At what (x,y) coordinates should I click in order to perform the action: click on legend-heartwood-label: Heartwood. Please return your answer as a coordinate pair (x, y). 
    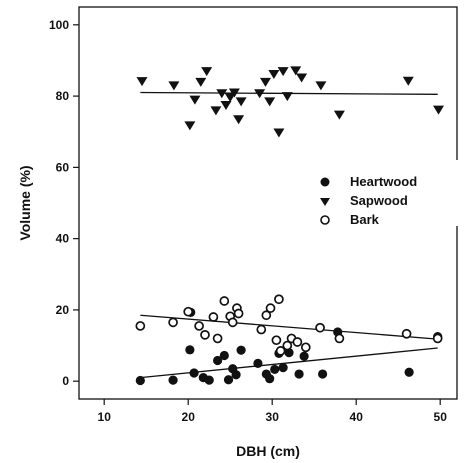
    Looking at the image, I should click on (383, 181).